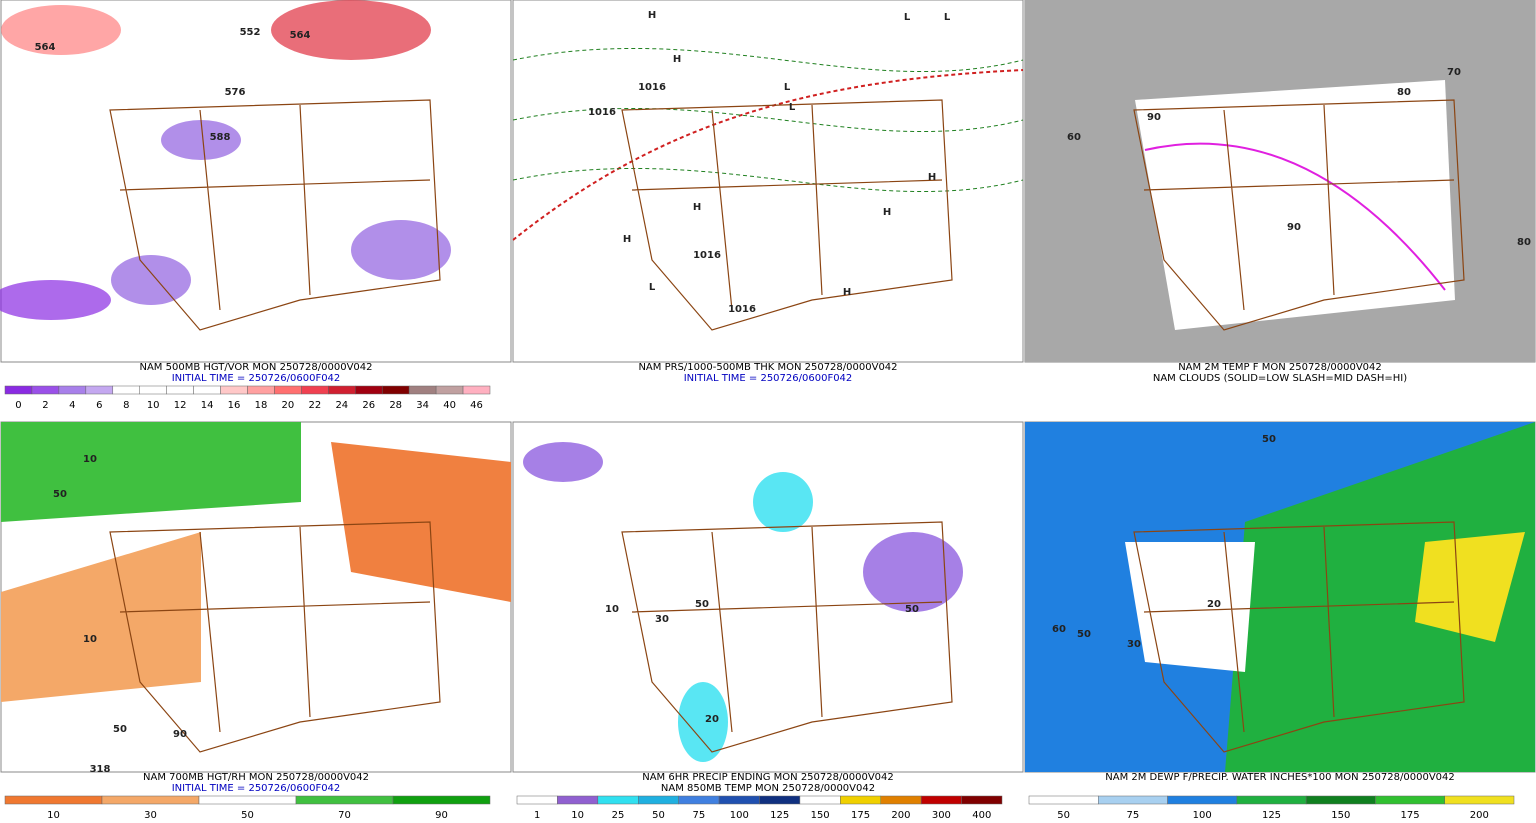 The height and width of the screenshot is (823, 1536). I want to click on colorbar-label: 22, so click(314, 405).